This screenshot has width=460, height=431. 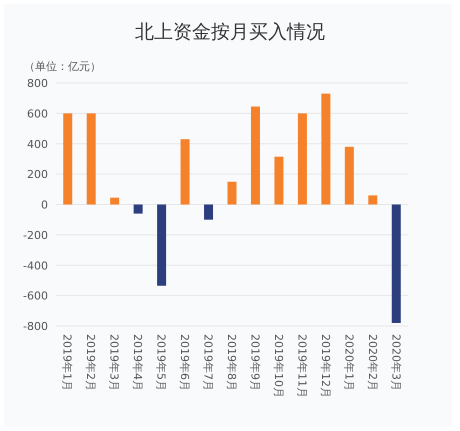 I want to click on x-tick-label: 2019年3月, so click(x=114, y=362).